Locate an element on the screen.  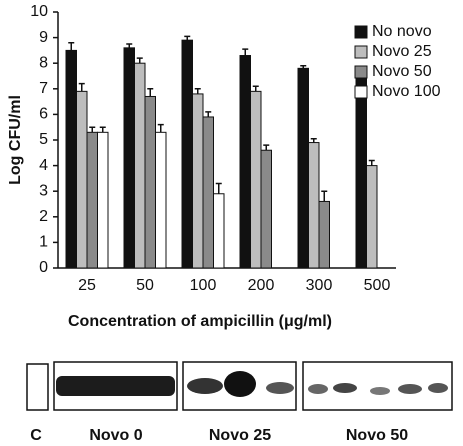
gel-label: Novo 0 is located at coordinates (115, 435).